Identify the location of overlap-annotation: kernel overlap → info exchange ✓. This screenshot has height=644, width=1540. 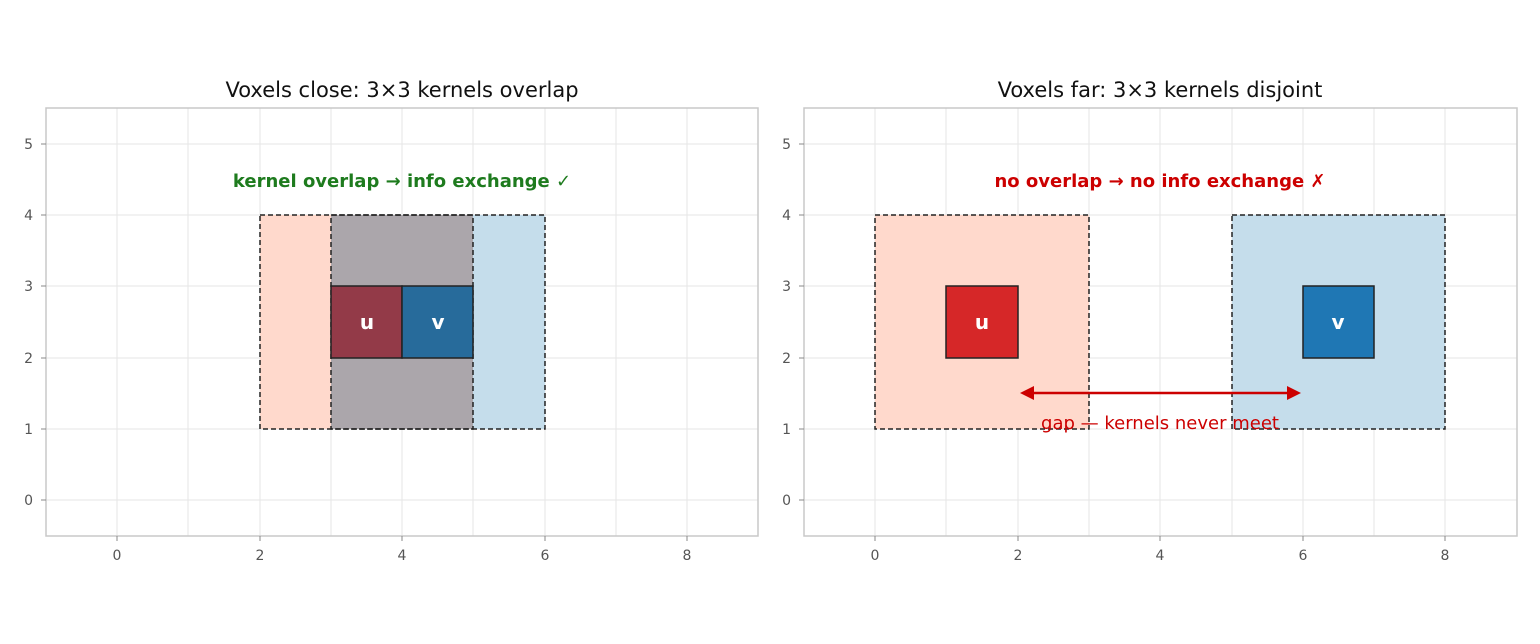
(402, 181).